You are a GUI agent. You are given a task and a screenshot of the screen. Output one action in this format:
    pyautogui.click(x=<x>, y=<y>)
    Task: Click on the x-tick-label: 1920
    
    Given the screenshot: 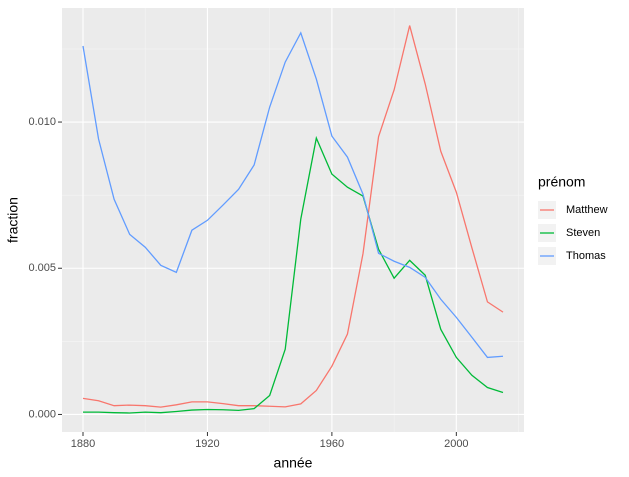 What is the action you would take?
    pyautogui.click(x=207, y=444)
    